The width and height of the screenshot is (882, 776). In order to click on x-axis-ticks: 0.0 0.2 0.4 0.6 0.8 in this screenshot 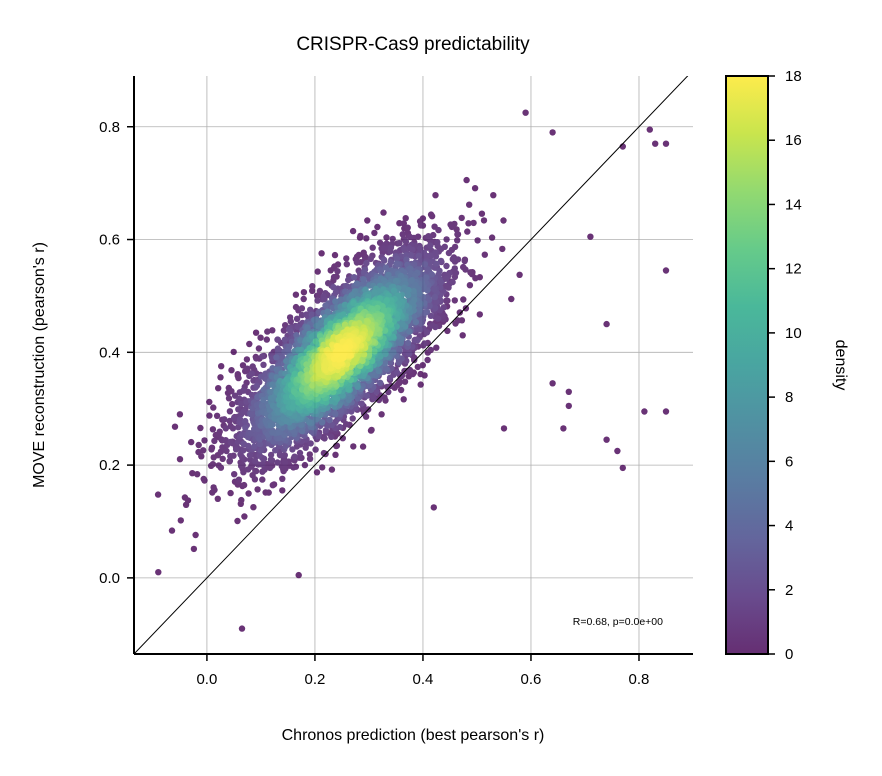, I will do `click(422, 671)`.